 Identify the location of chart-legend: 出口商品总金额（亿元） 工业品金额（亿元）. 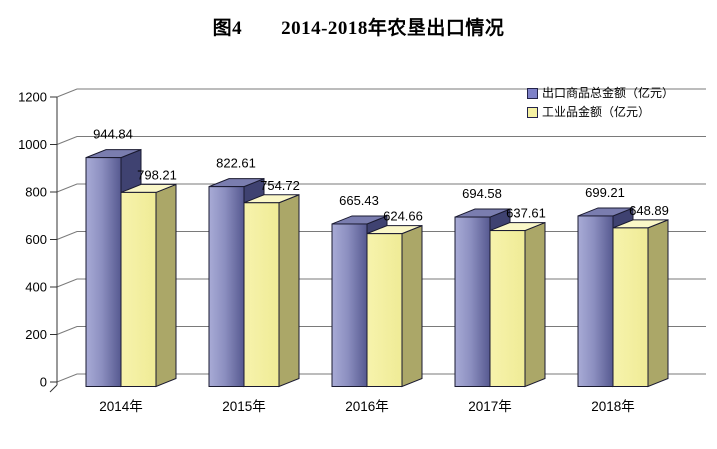
(600, 105).